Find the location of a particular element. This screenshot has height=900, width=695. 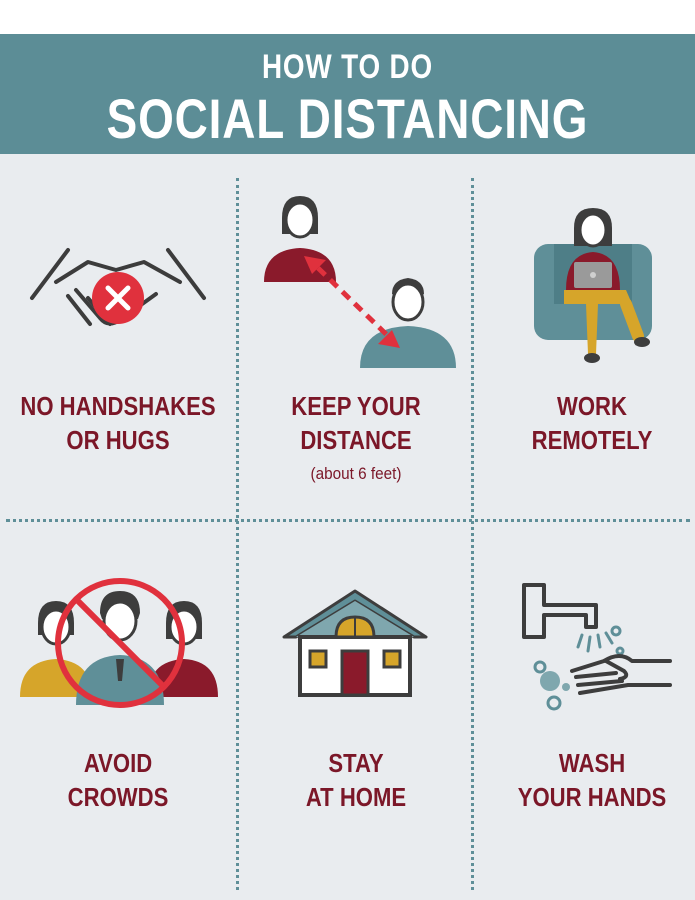

tip-avoid-crowds: AVOID CROWDS is located at coordinates (118, 705).